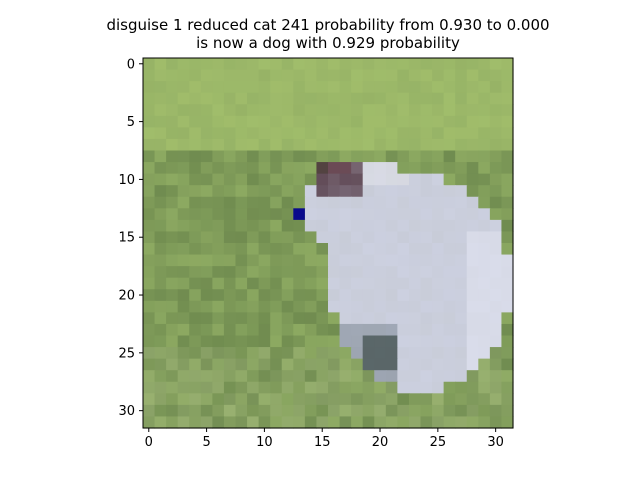 The width and height of the screenshot is (640, 480). What do you see at coordinates (126, 180) in the screenshot?
I see `y-tick-label: 10` at bounding box center [126, 180].